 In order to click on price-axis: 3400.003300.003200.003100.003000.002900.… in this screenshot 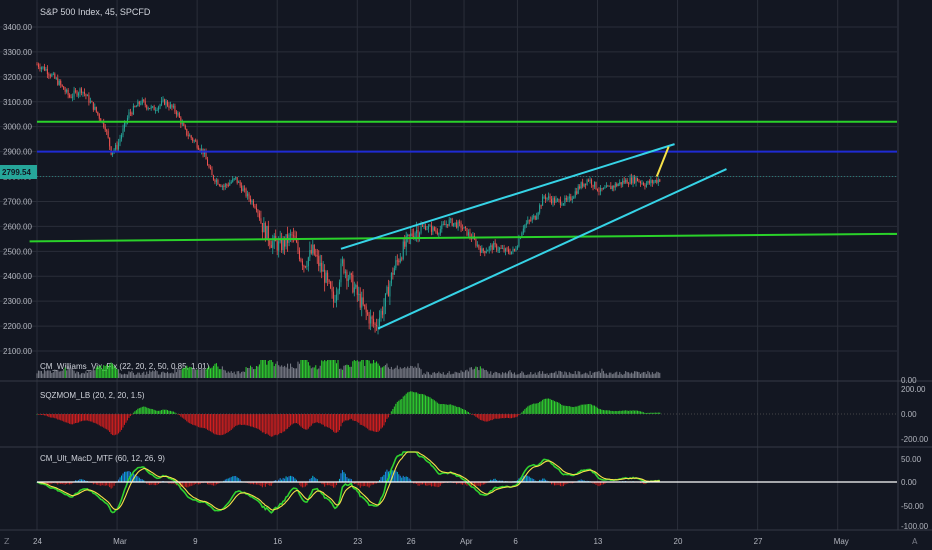, I will do `click(17, 189)`.